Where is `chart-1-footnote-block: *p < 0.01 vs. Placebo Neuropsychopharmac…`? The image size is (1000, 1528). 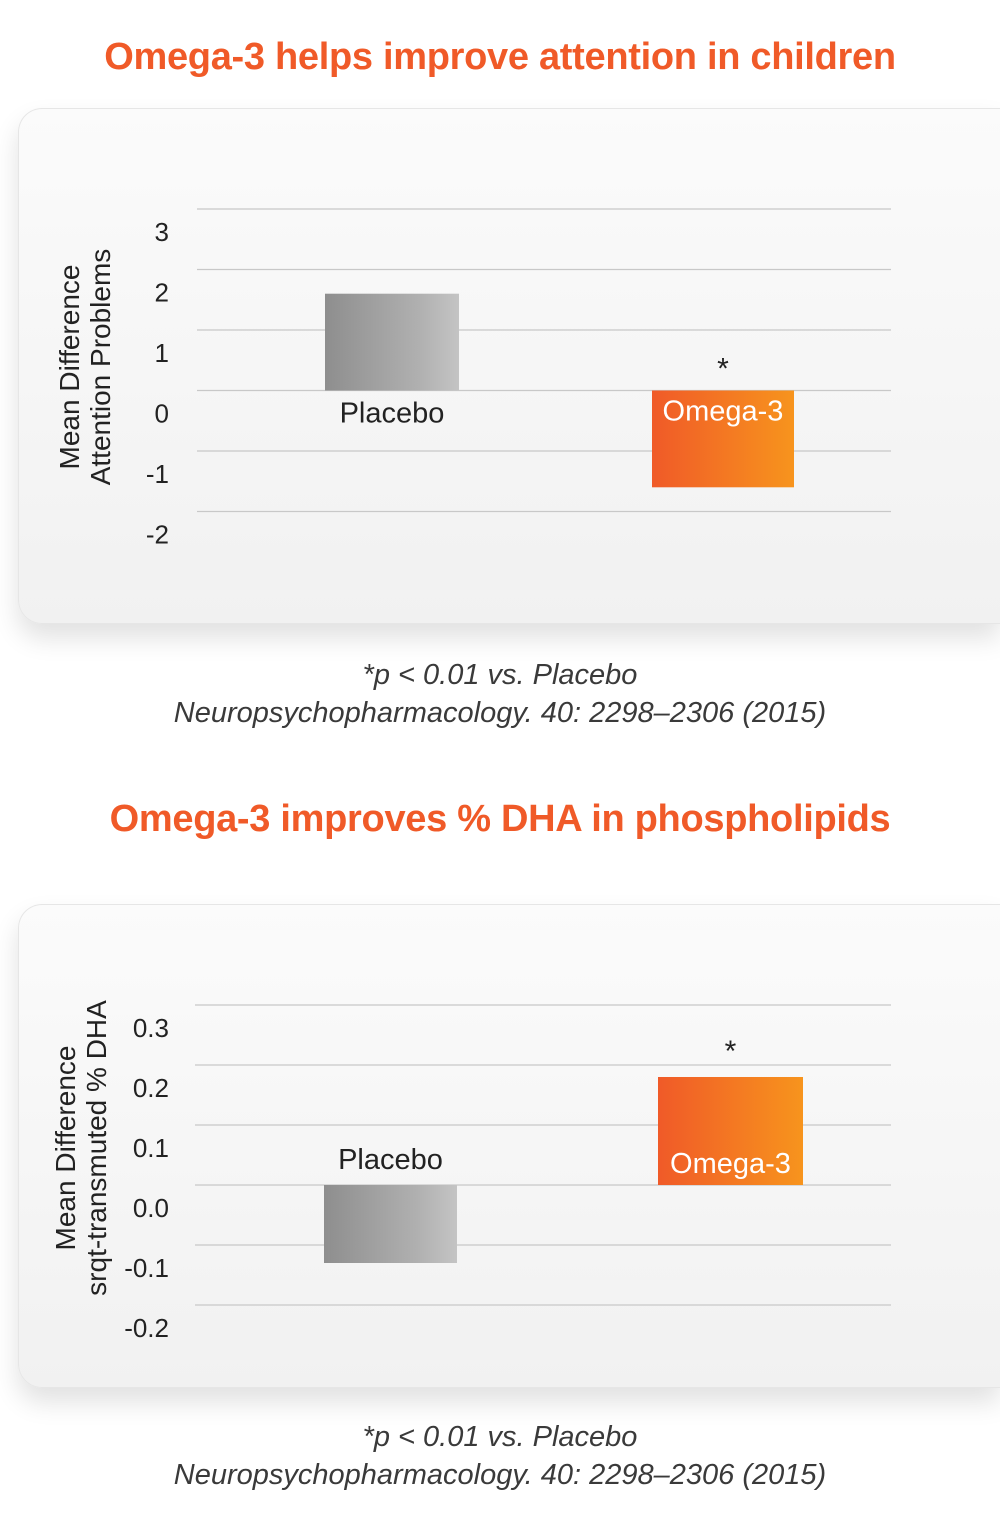 chart-1-footnote-block: *p < 0.01 vs. Placebo Neuropsychopharmac… is located at coordinates (500, 694).